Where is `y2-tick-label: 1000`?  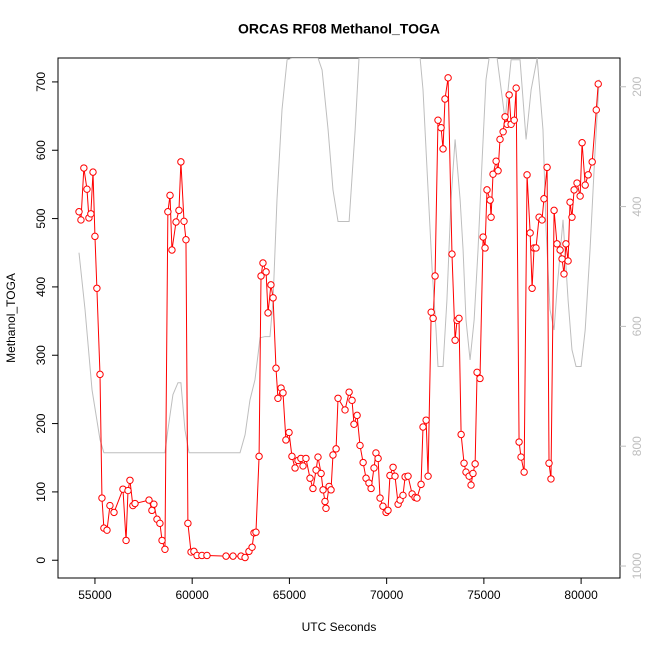
y2-tick-label: 1000 is located at coordinates (637, 565).